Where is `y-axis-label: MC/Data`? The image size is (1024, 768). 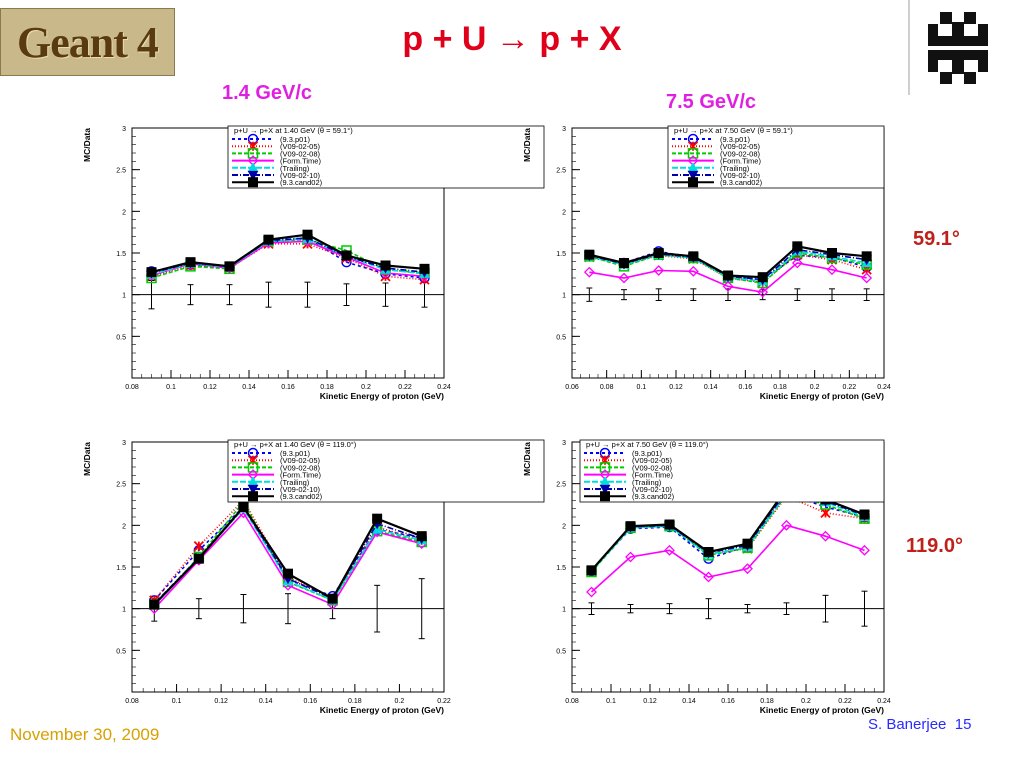 y-axis-label: MC/Data is located at coordinates (87, 459).